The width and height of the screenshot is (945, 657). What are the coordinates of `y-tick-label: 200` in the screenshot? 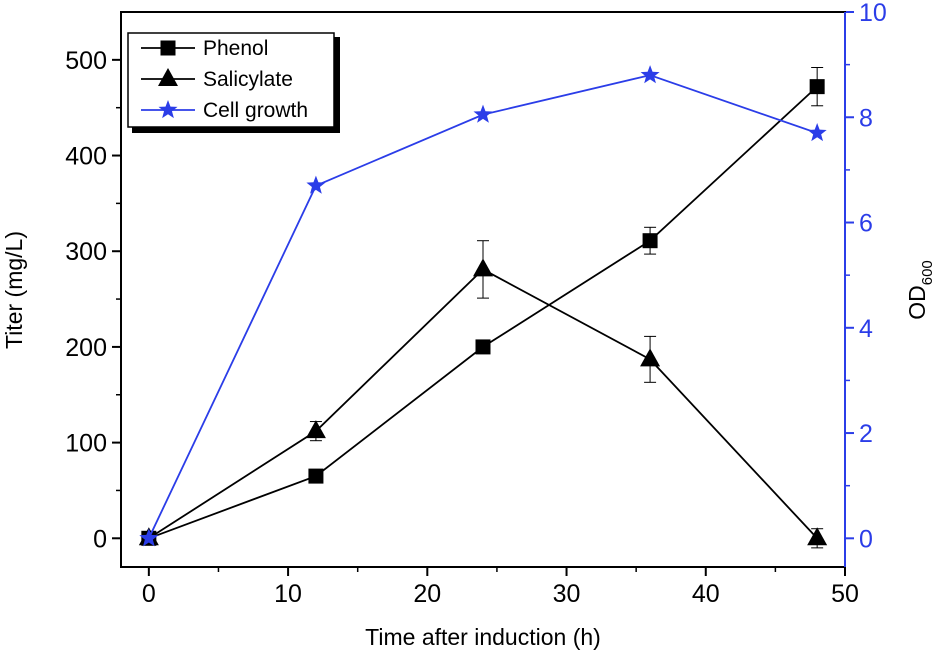 It's located at (86, 348).